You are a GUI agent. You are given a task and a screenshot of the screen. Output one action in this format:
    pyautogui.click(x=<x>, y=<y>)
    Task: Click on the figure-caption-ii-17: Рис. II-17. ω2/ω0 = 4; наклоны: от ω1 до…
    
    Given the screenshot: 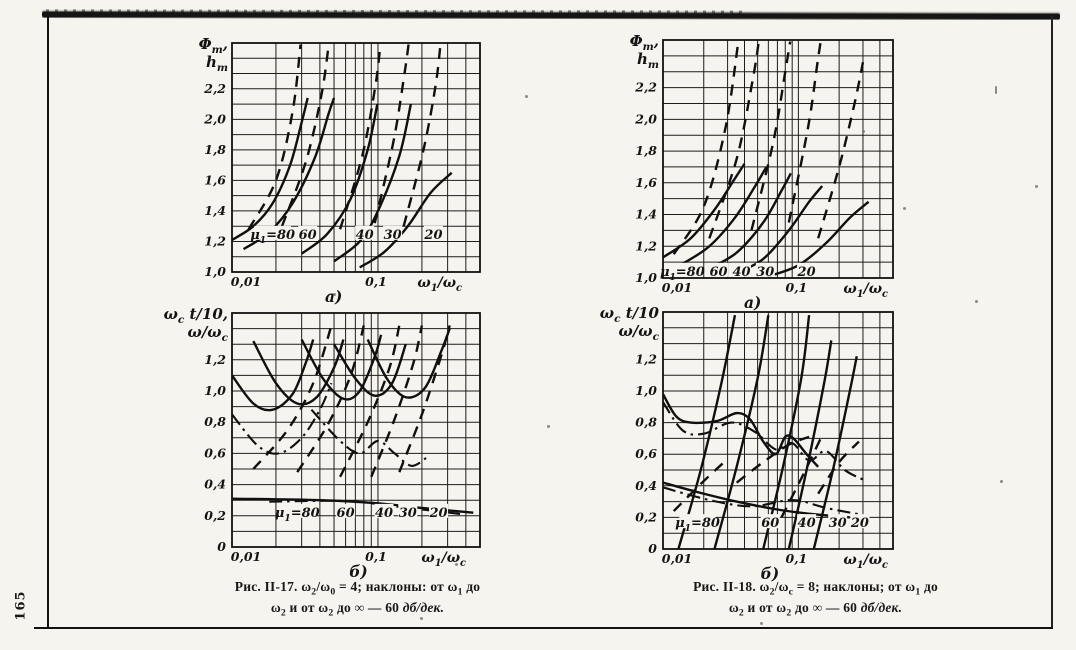 What is the action you would take?
    pyautogui.click(x=357, y=600)
    